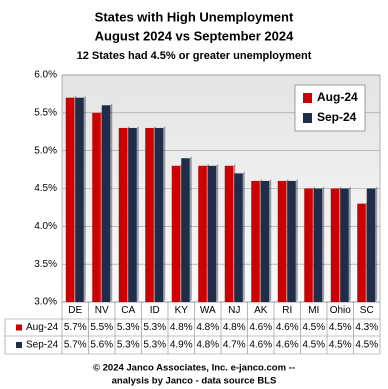 The width and height of the screenshot is (388, 389). Describe the element at coordinates (101, 327) in the screenshot. I see `table-value: 5.5%` at that location.